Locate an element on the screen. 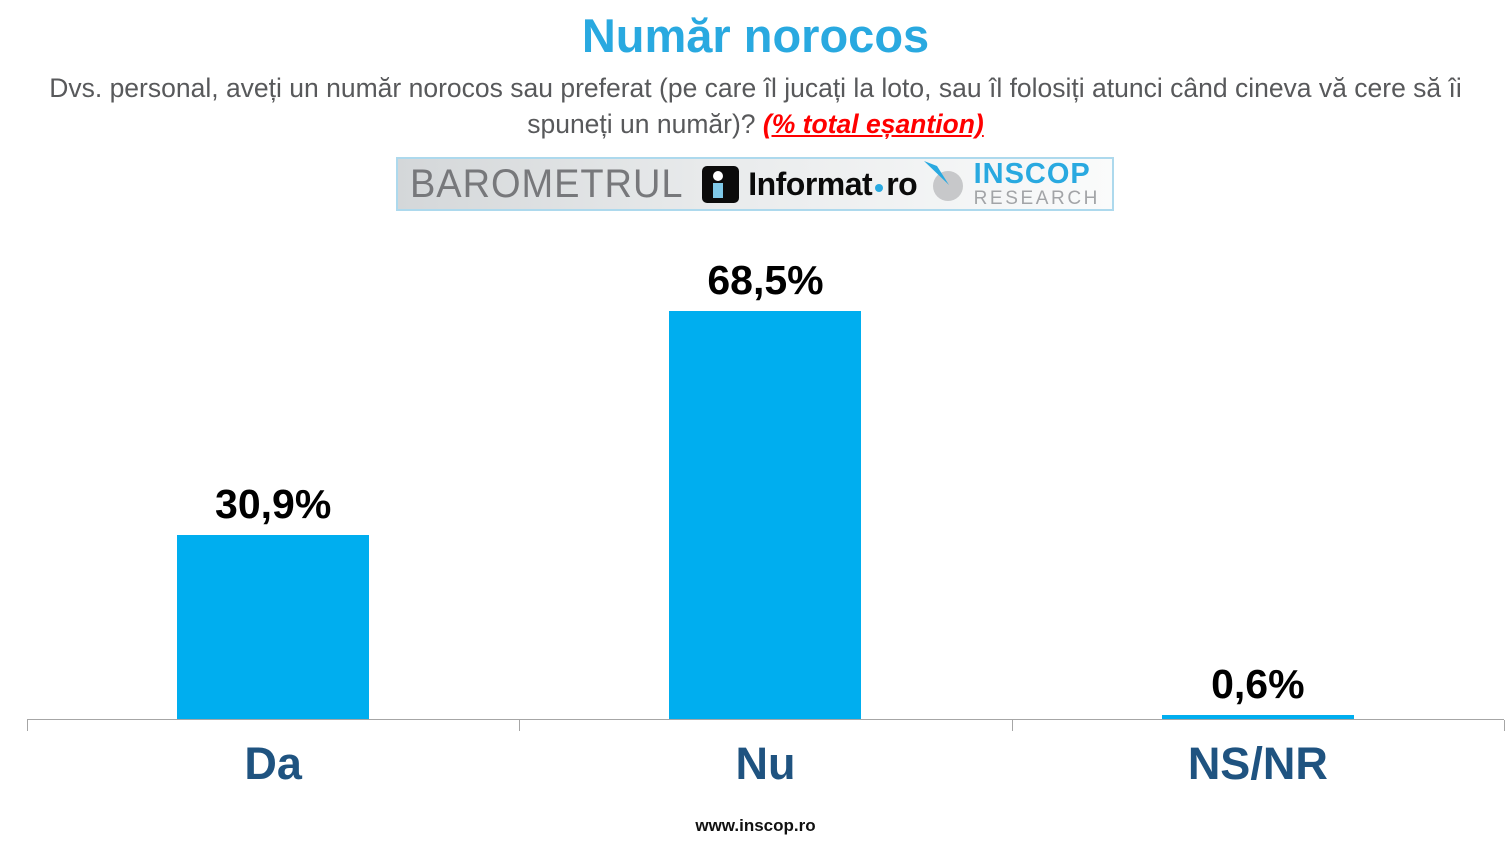 This screenshot has height=845, width=1511. inscop-name: INSCOP is located at coordinates (1032, 173).